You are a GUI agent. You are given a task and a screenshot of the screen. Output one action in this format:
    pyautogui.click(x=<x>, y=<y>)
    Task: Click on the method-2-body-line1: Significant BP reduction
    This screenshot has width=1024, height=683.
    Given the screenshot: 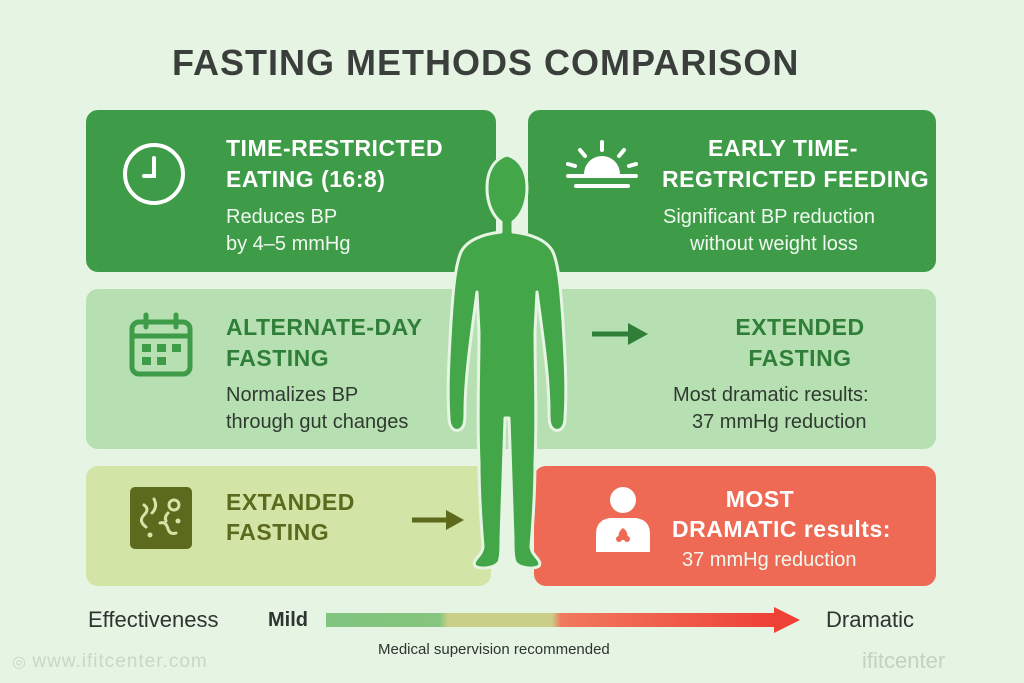 What is the action you would take?
    pyautogui.click(x=769, y=217)
    